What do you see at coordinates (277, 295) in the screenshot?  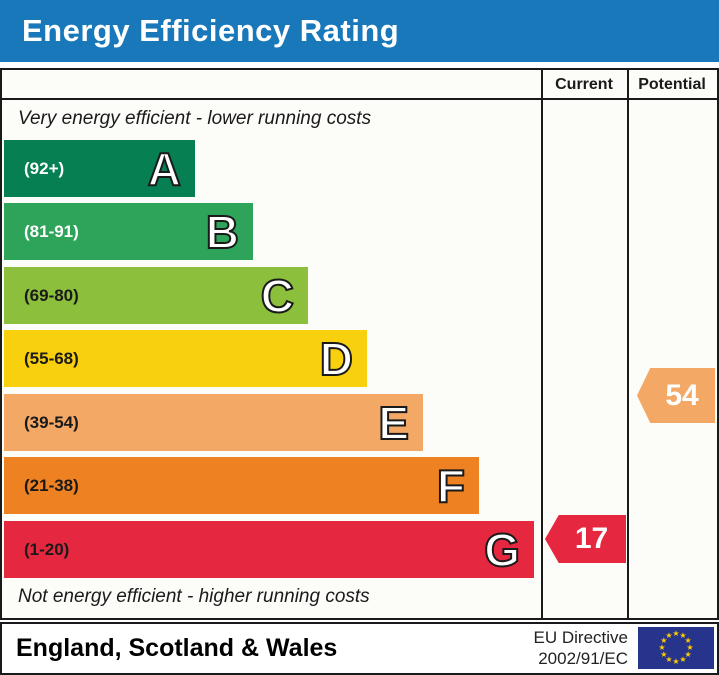 I see `band-c-letter: C` at bounding box center [277, 295].